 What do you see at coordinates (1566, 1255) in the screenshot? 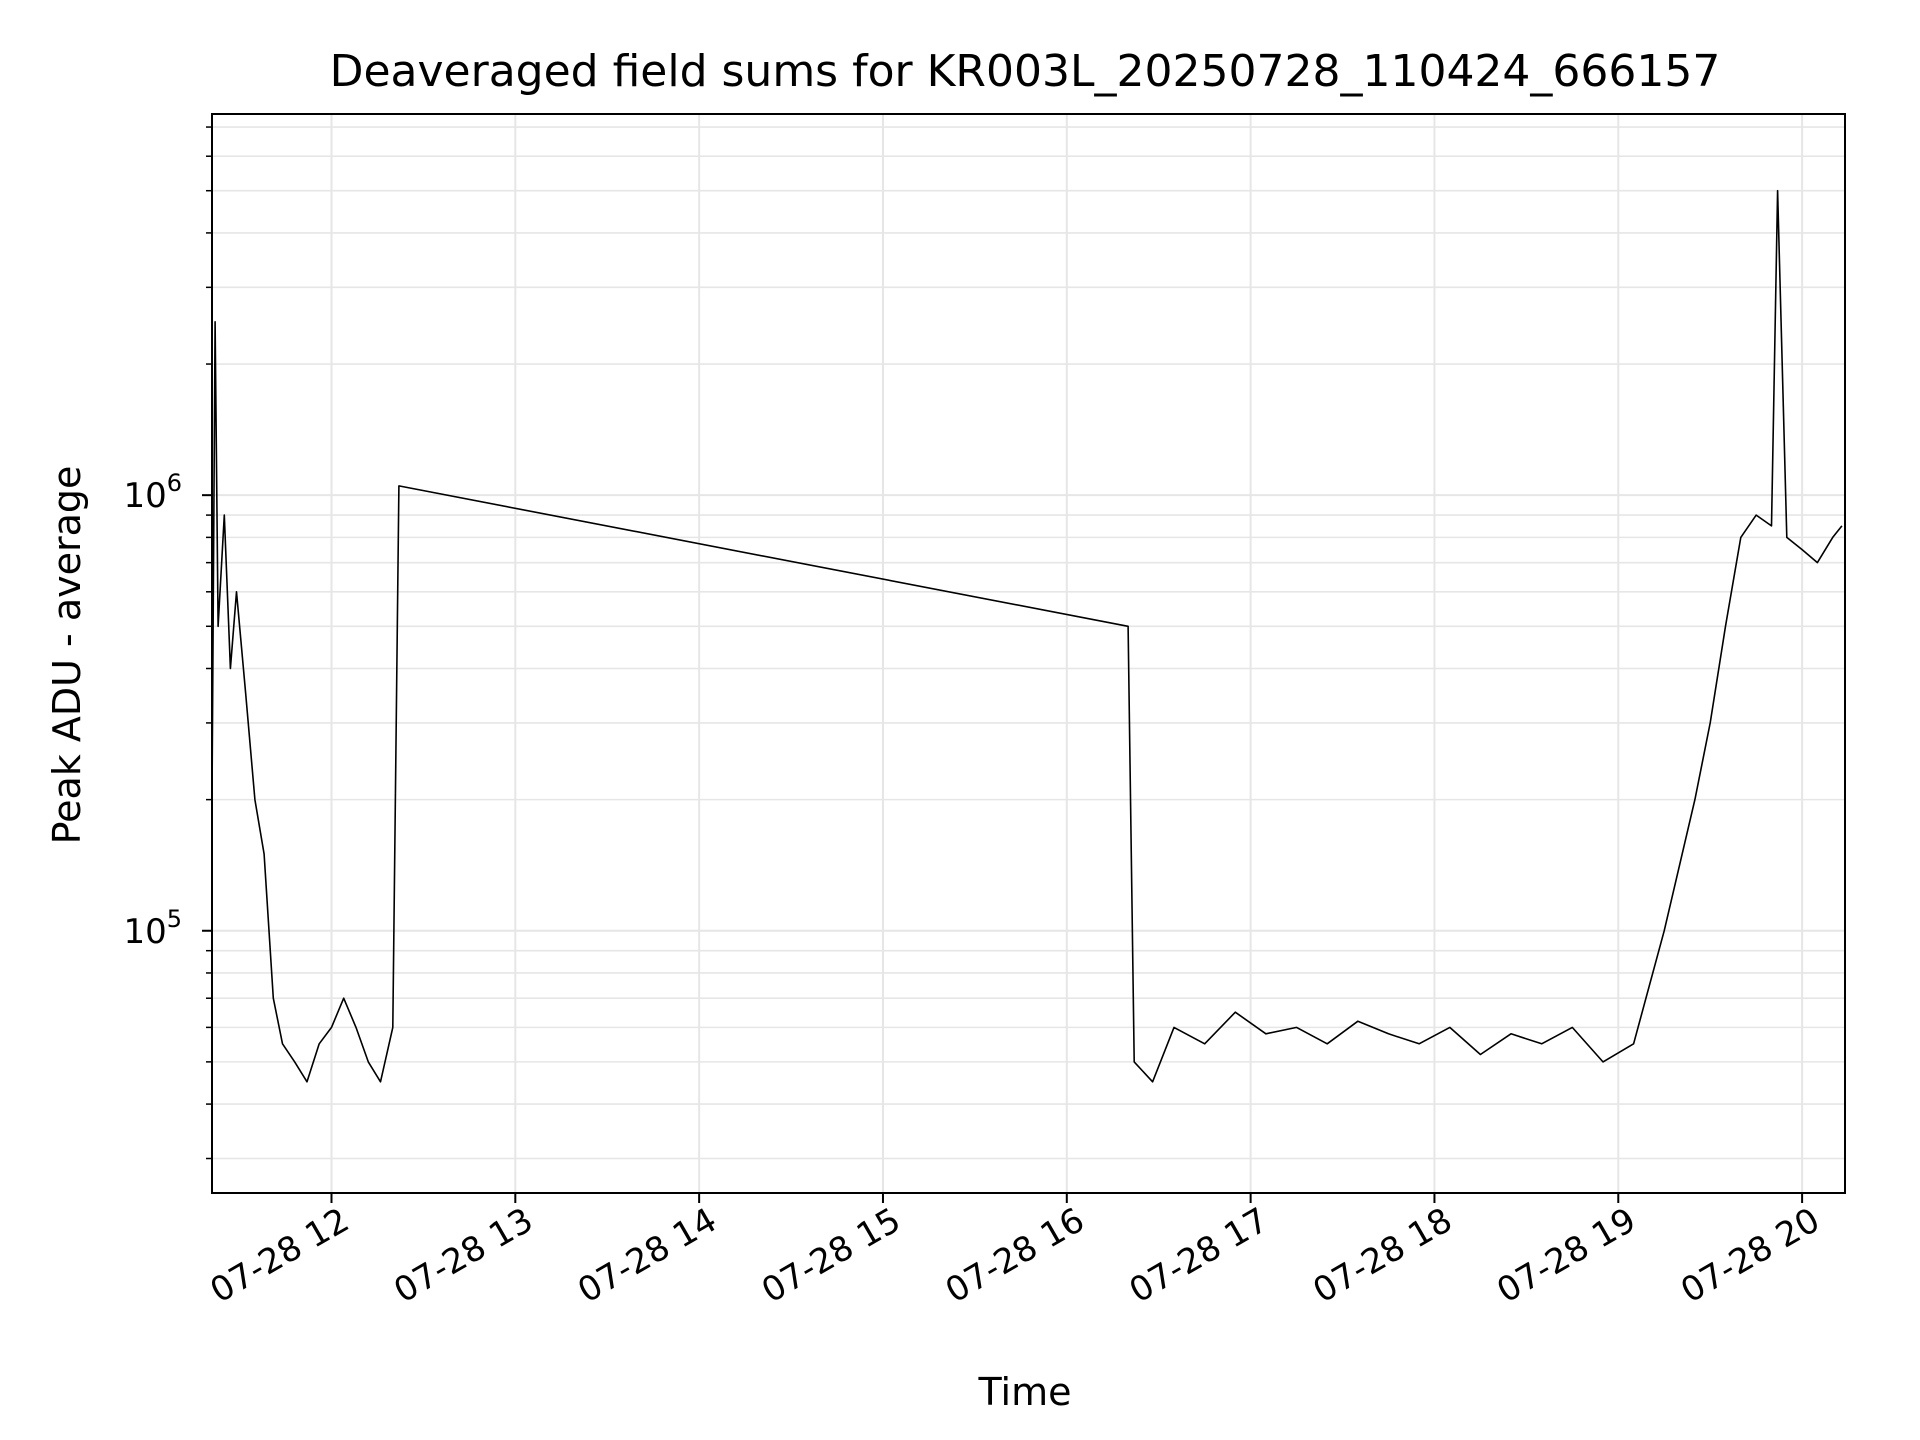
I see `x-tick-label: 07-28 19` at bounding box center [1566, 1255].